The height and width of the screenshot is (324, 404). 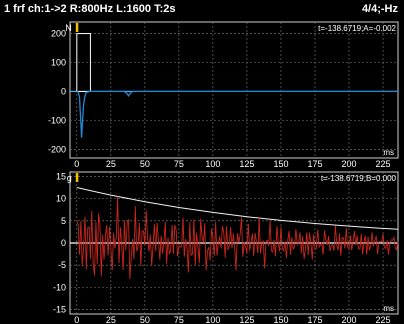 I want to click on top-cursor-marker, so click(x=77, y=27).